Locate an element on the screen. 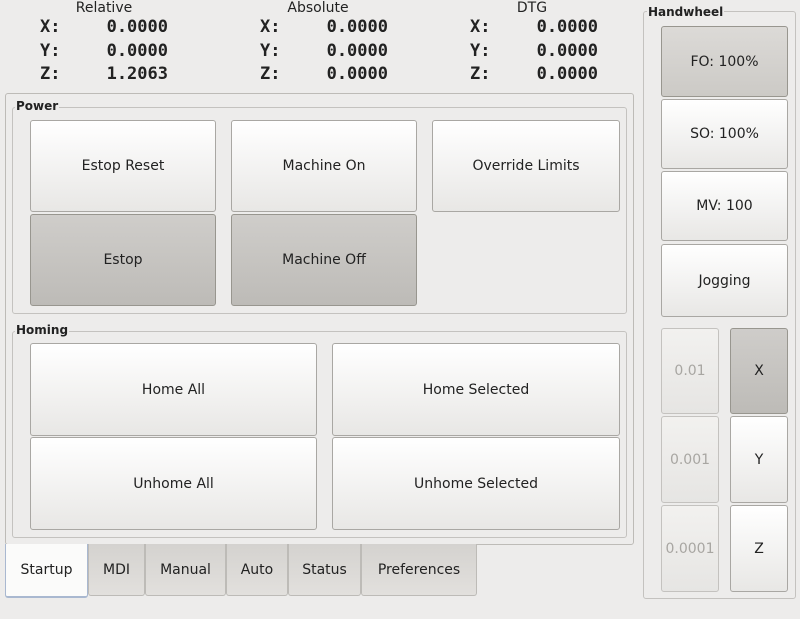  increment-0.01-button: 0.01 is located at coordinates (690, 371).